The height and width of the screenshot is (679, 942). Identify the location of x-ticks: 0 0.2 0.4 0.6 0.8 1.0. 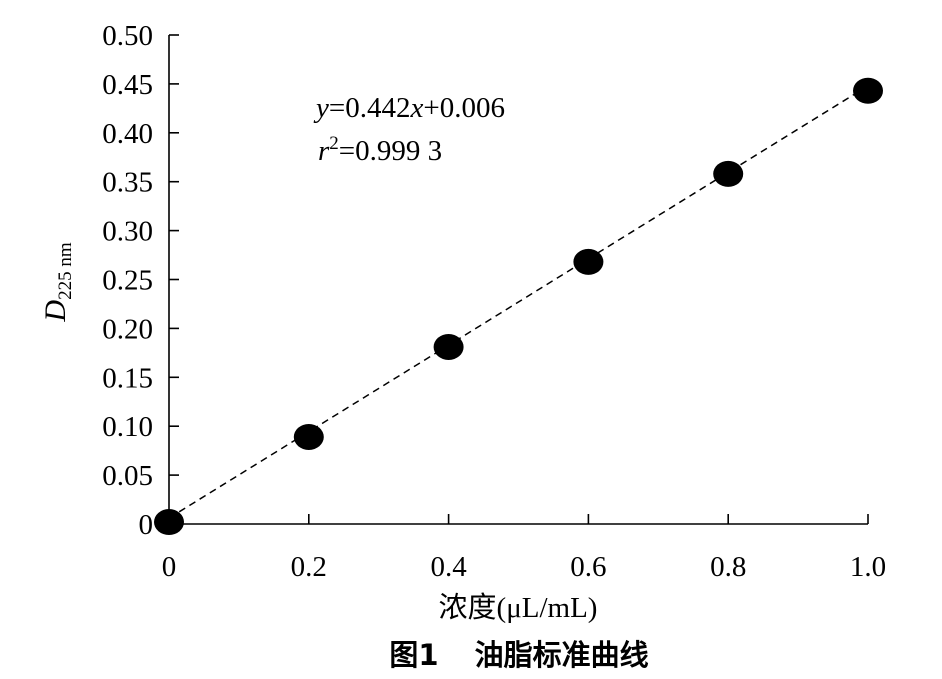
(524, 548).